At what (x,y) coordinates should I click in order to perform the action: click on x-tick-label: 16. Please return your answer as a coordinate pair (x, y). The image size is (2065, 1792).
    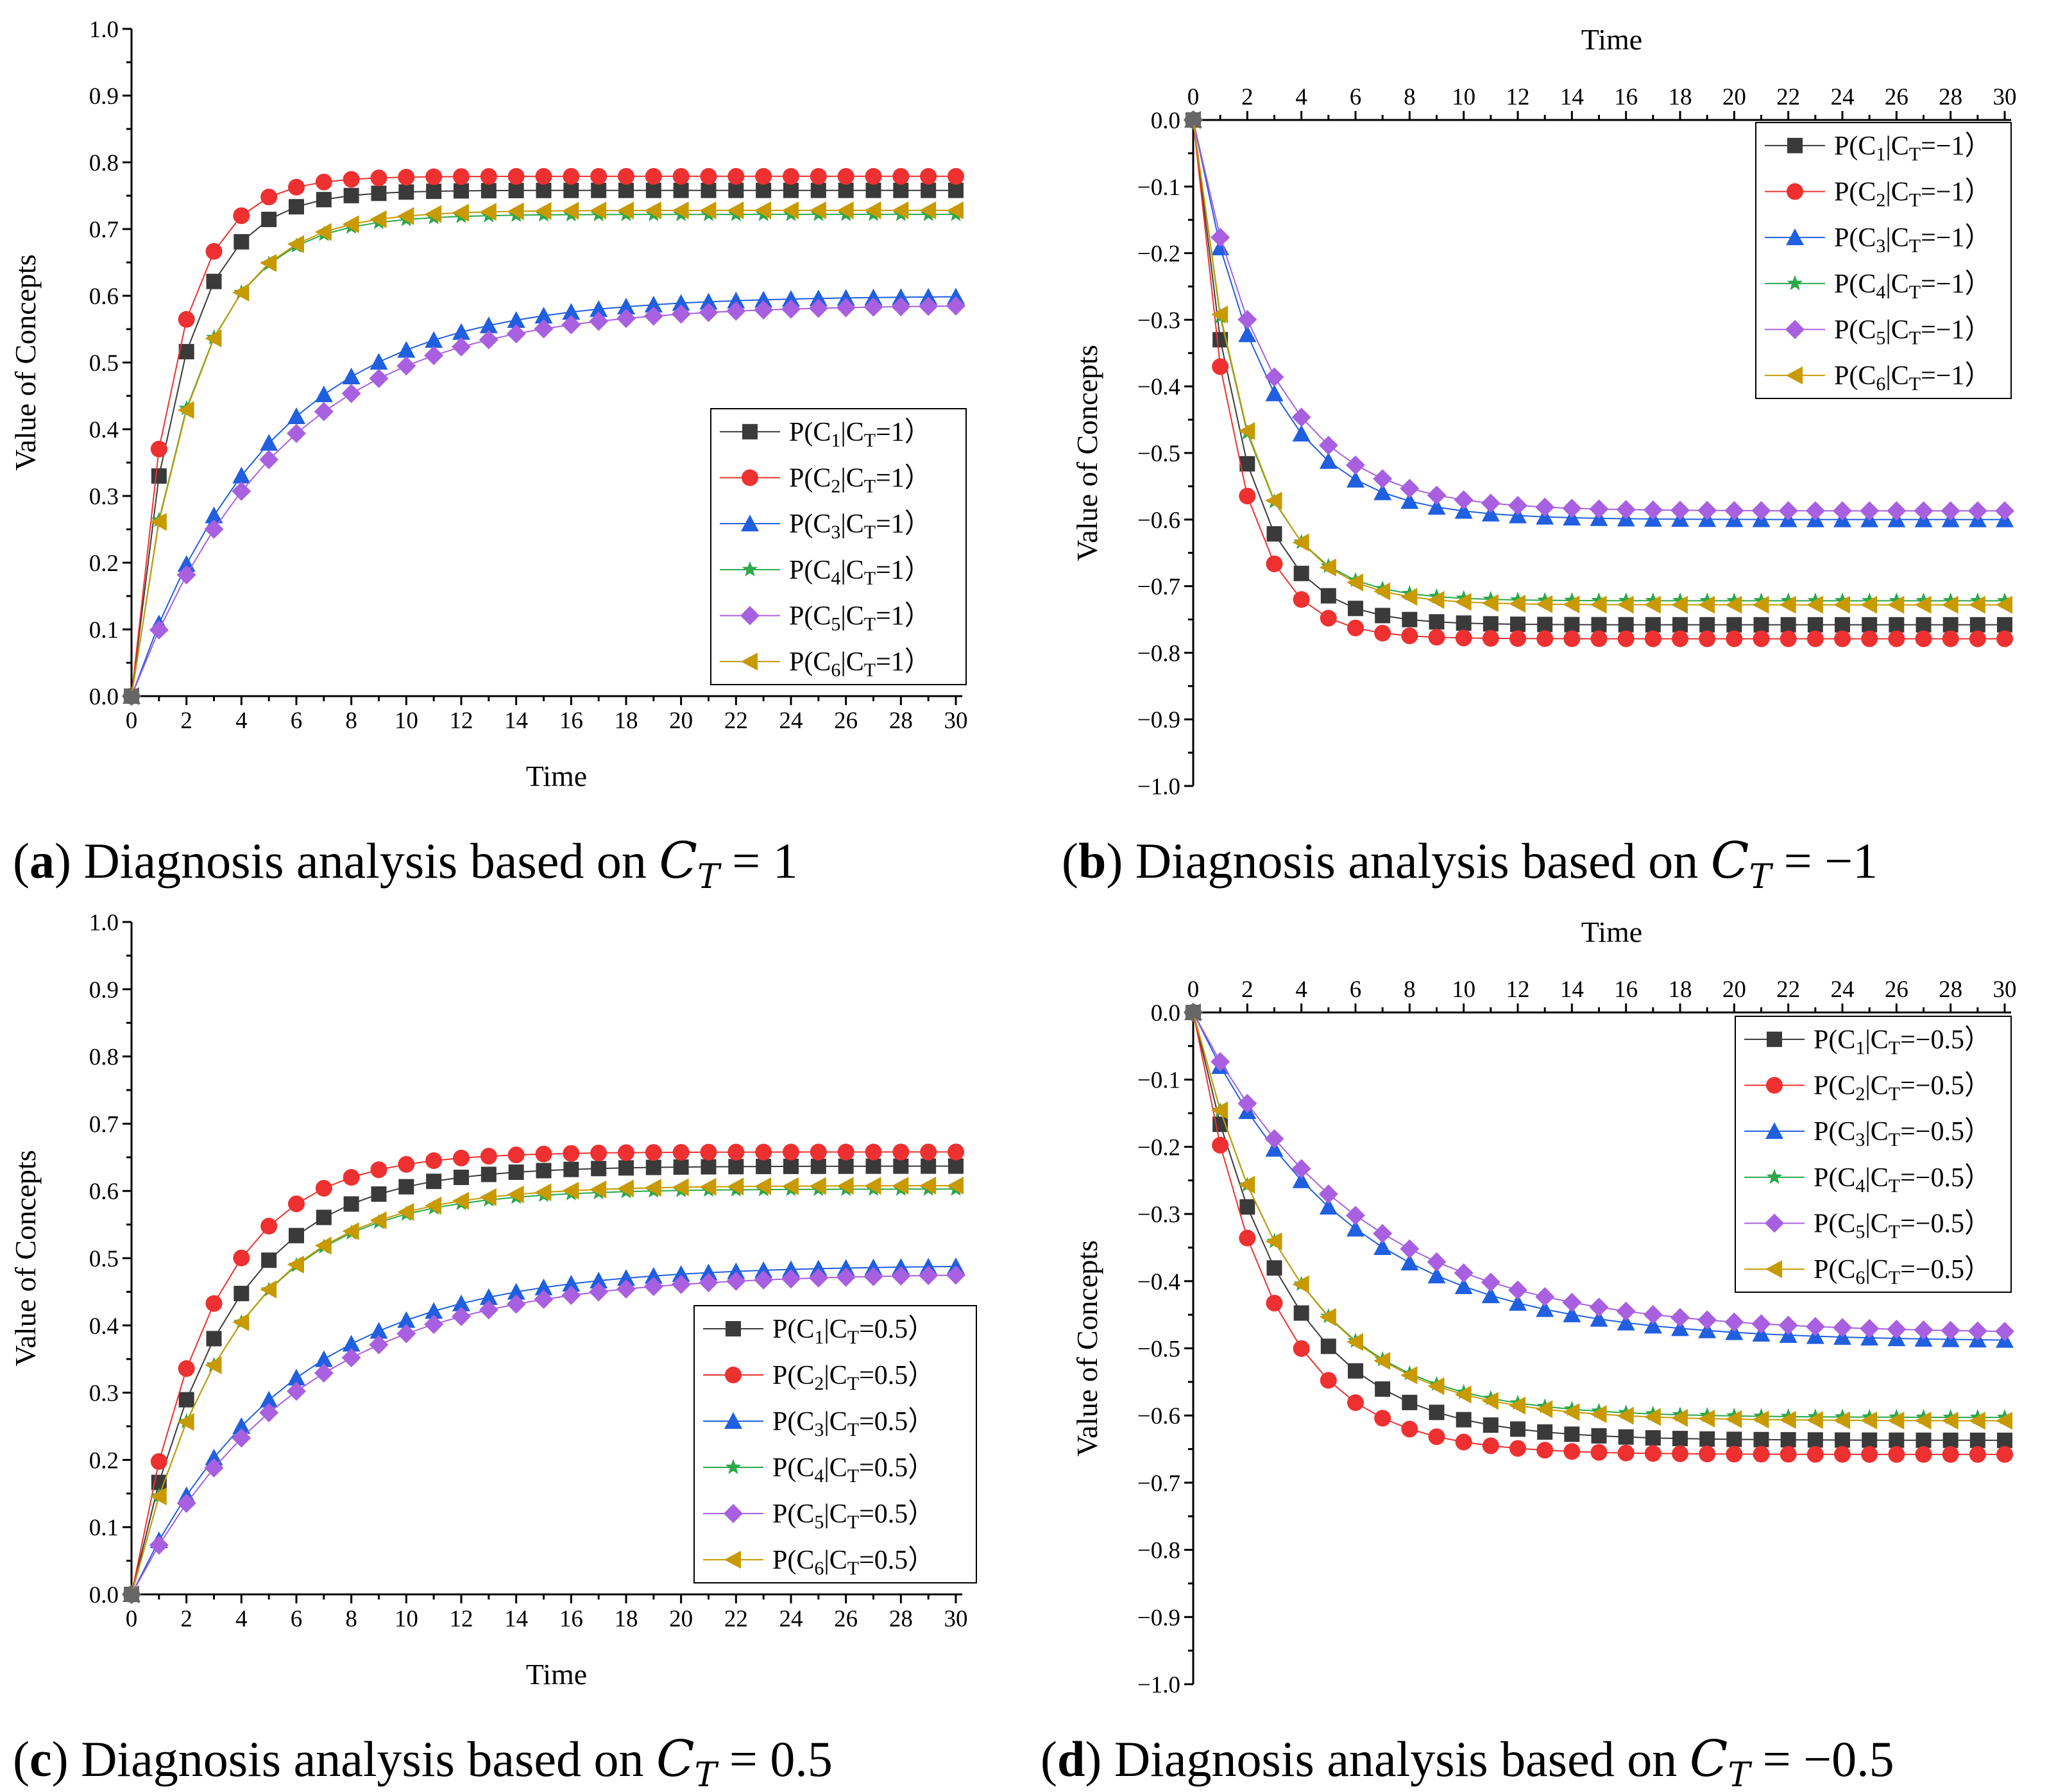
    Looking at the image, I should click on (571, 721).